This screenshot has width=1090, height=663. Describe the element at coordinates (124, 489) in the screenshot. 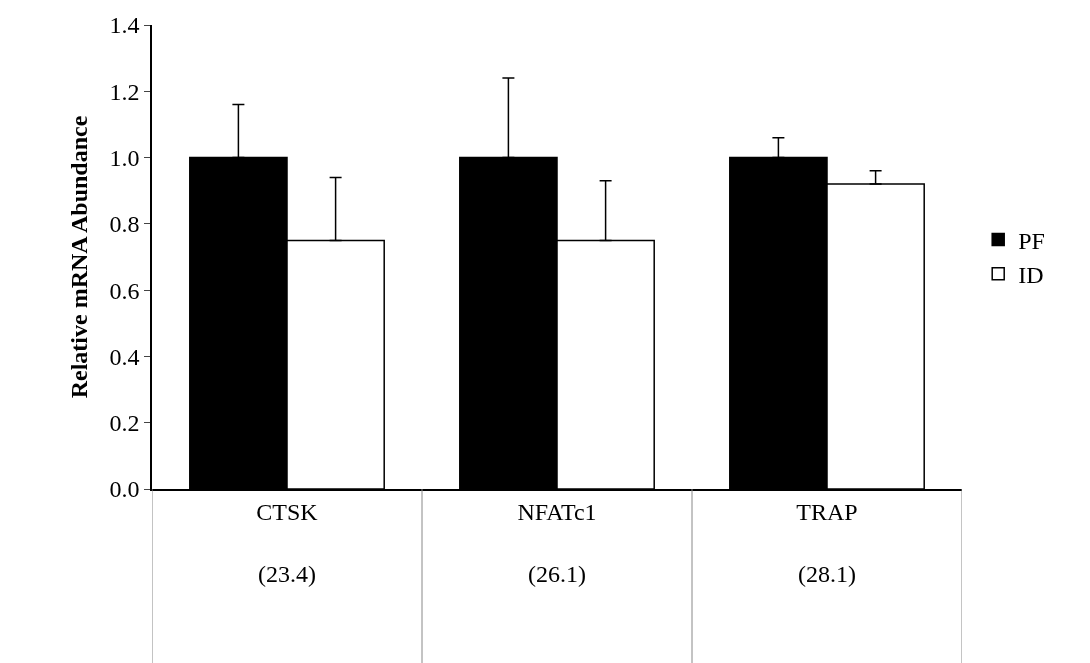

I see `y-tick-label: 0.0` at that location.